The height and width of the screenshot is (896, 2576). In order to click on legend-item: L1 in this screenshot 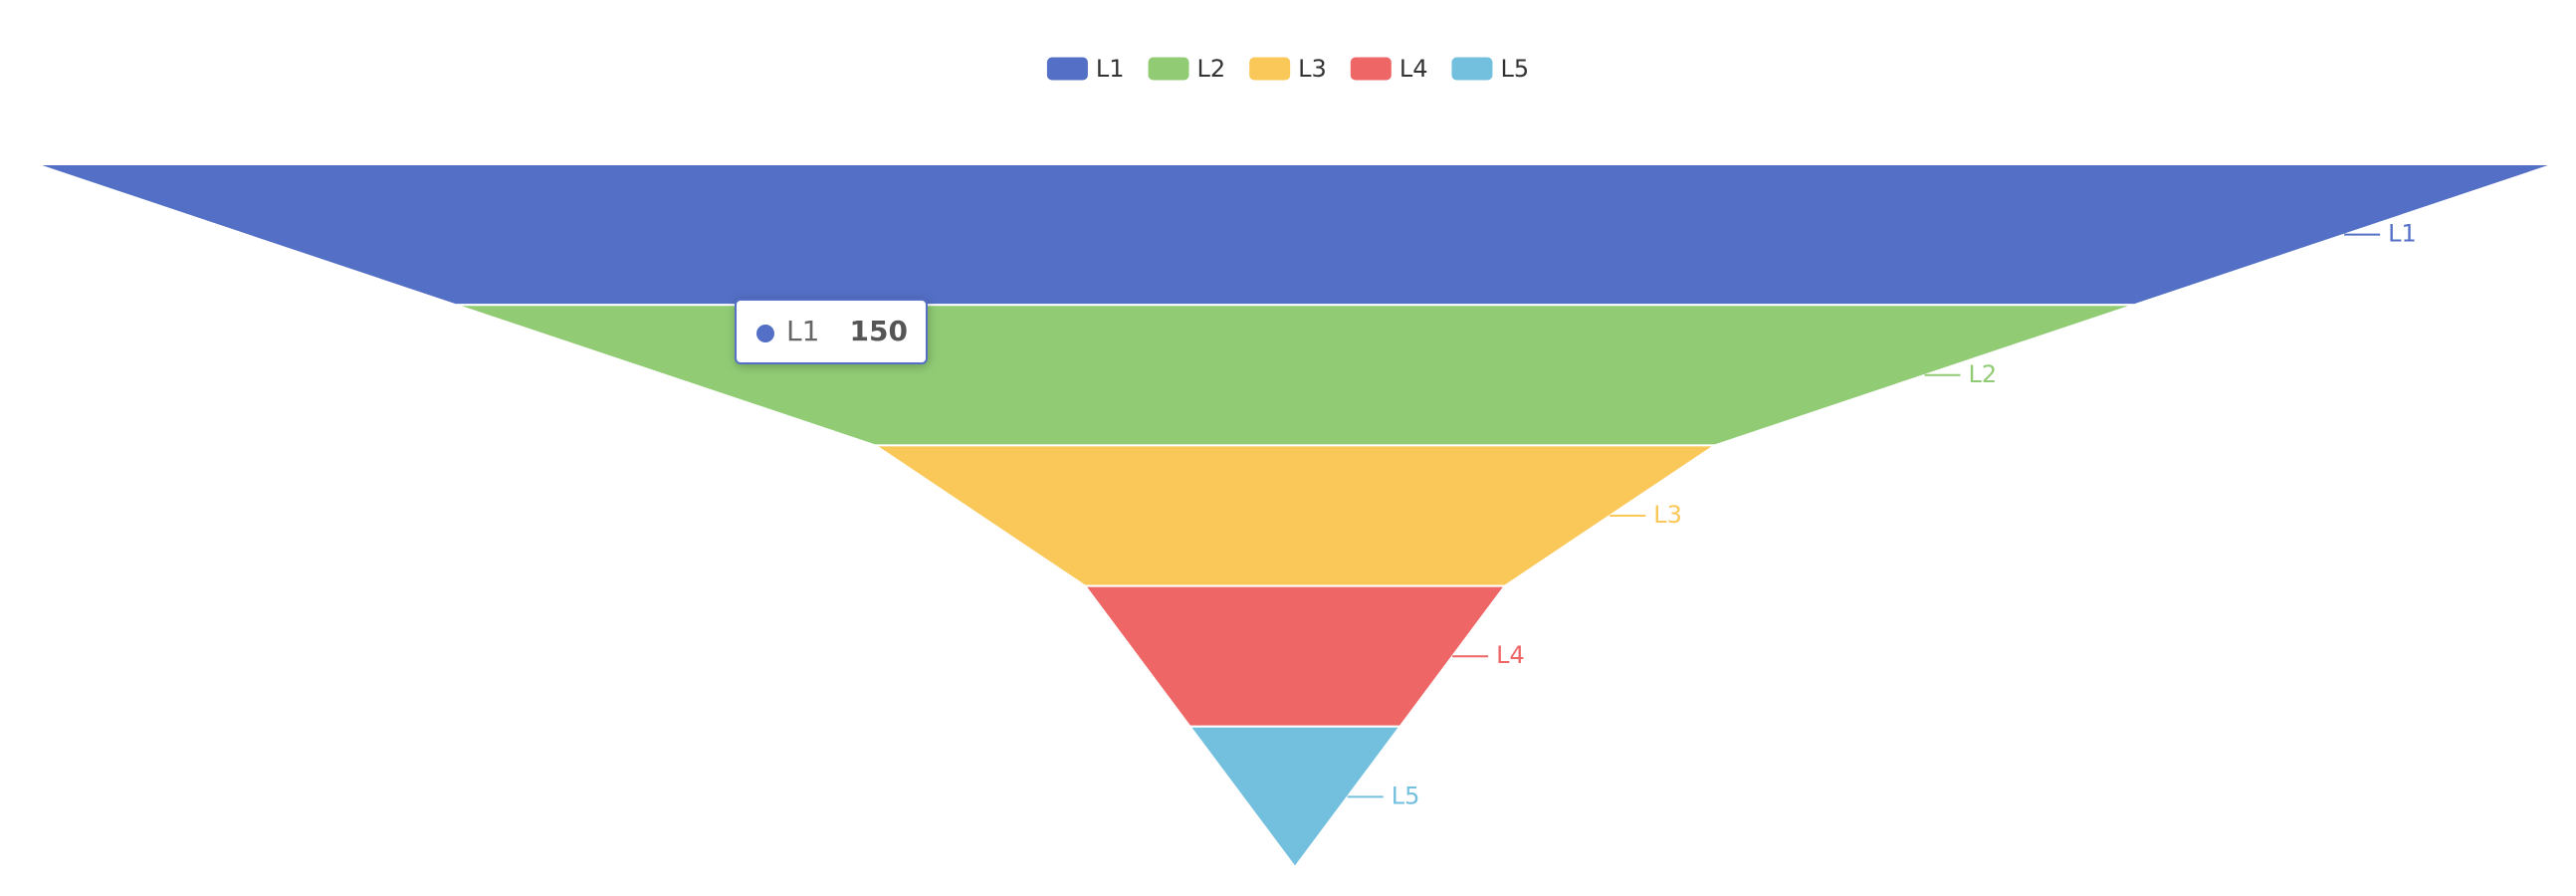, I will do `click(1085, 69)`.